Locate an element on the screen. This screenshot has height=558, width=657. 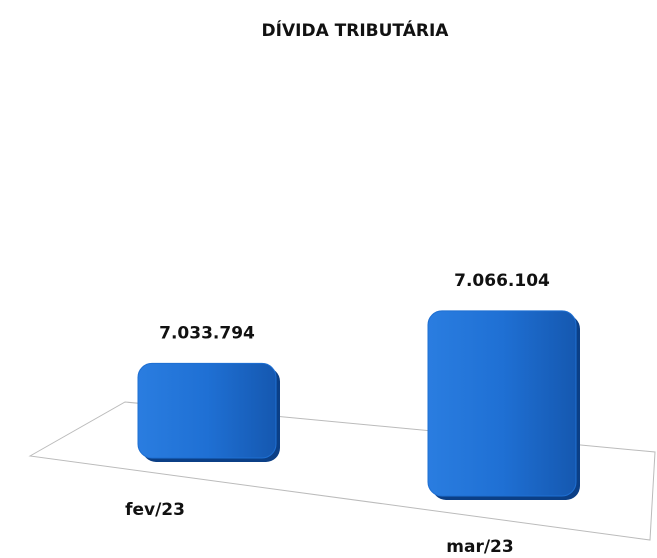
value-label: 7.033.794 is located at coordinates (207, 333).